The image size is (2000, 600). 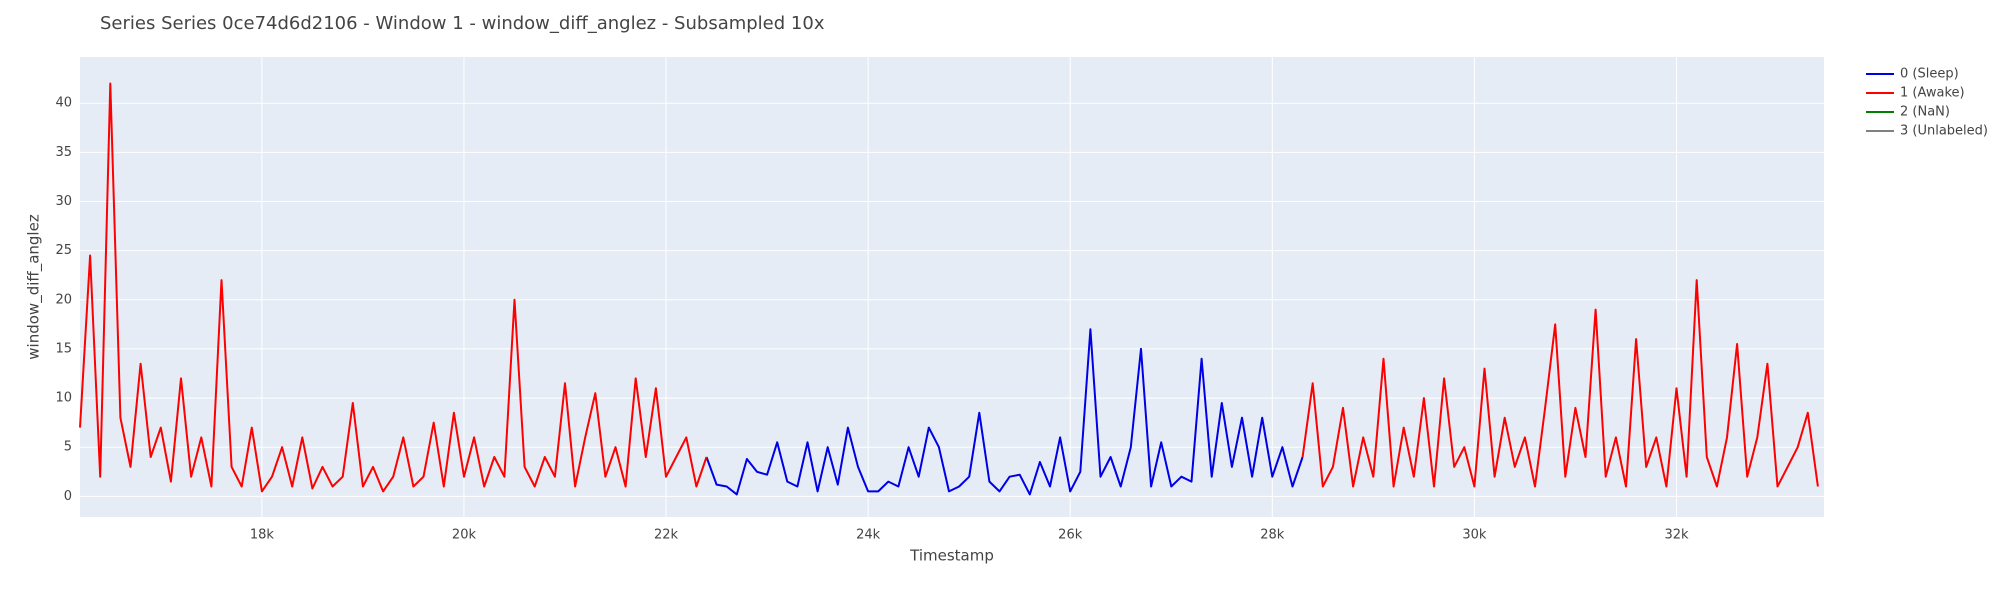 I want to click on y-tick-label: 15, so click(x=63, y=348).